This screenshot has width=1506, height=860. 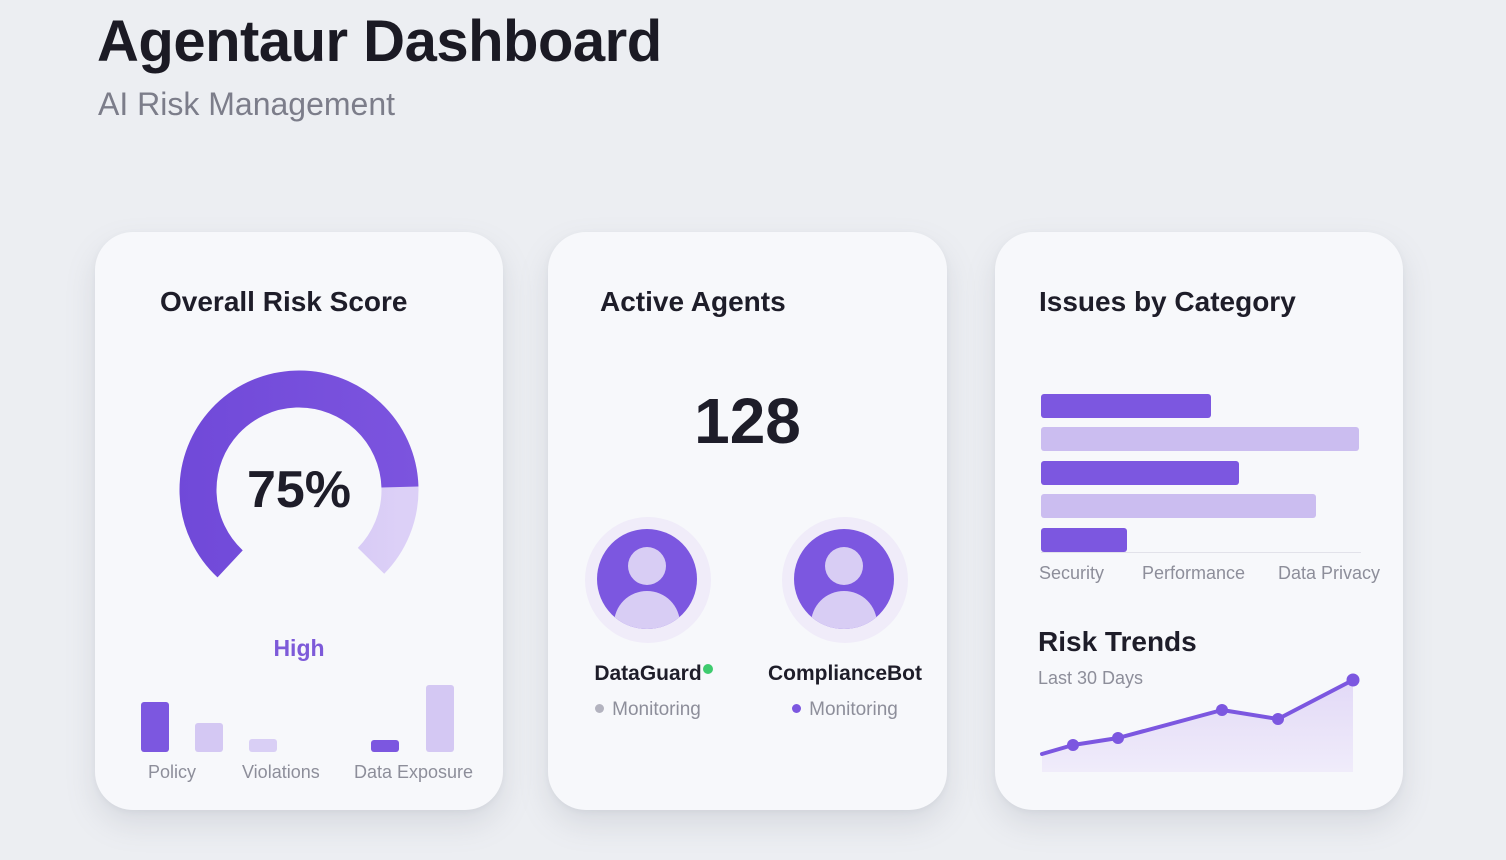 What do you see at coordinates (708, 669) in the screenshot?
I see `online-indicator-icon` at bounding box center [708, 669].